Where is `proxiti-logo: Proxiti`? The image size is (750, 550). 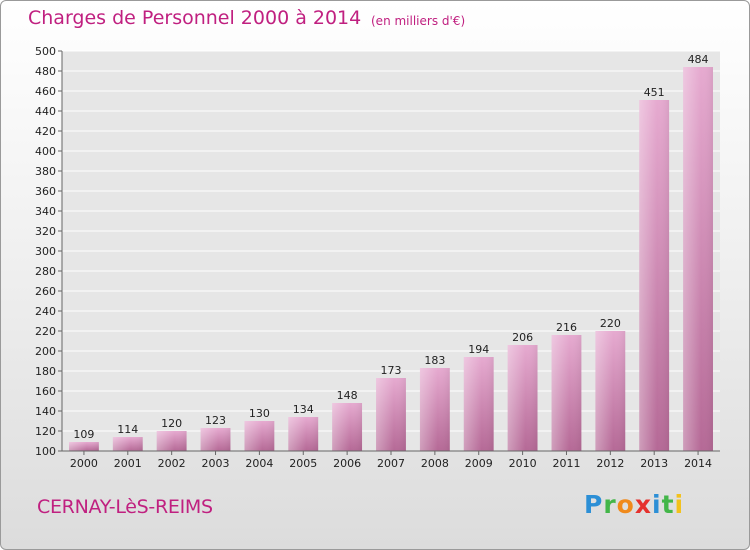
proxiti-logo: Proxiti is located at coordinates (634, 504).